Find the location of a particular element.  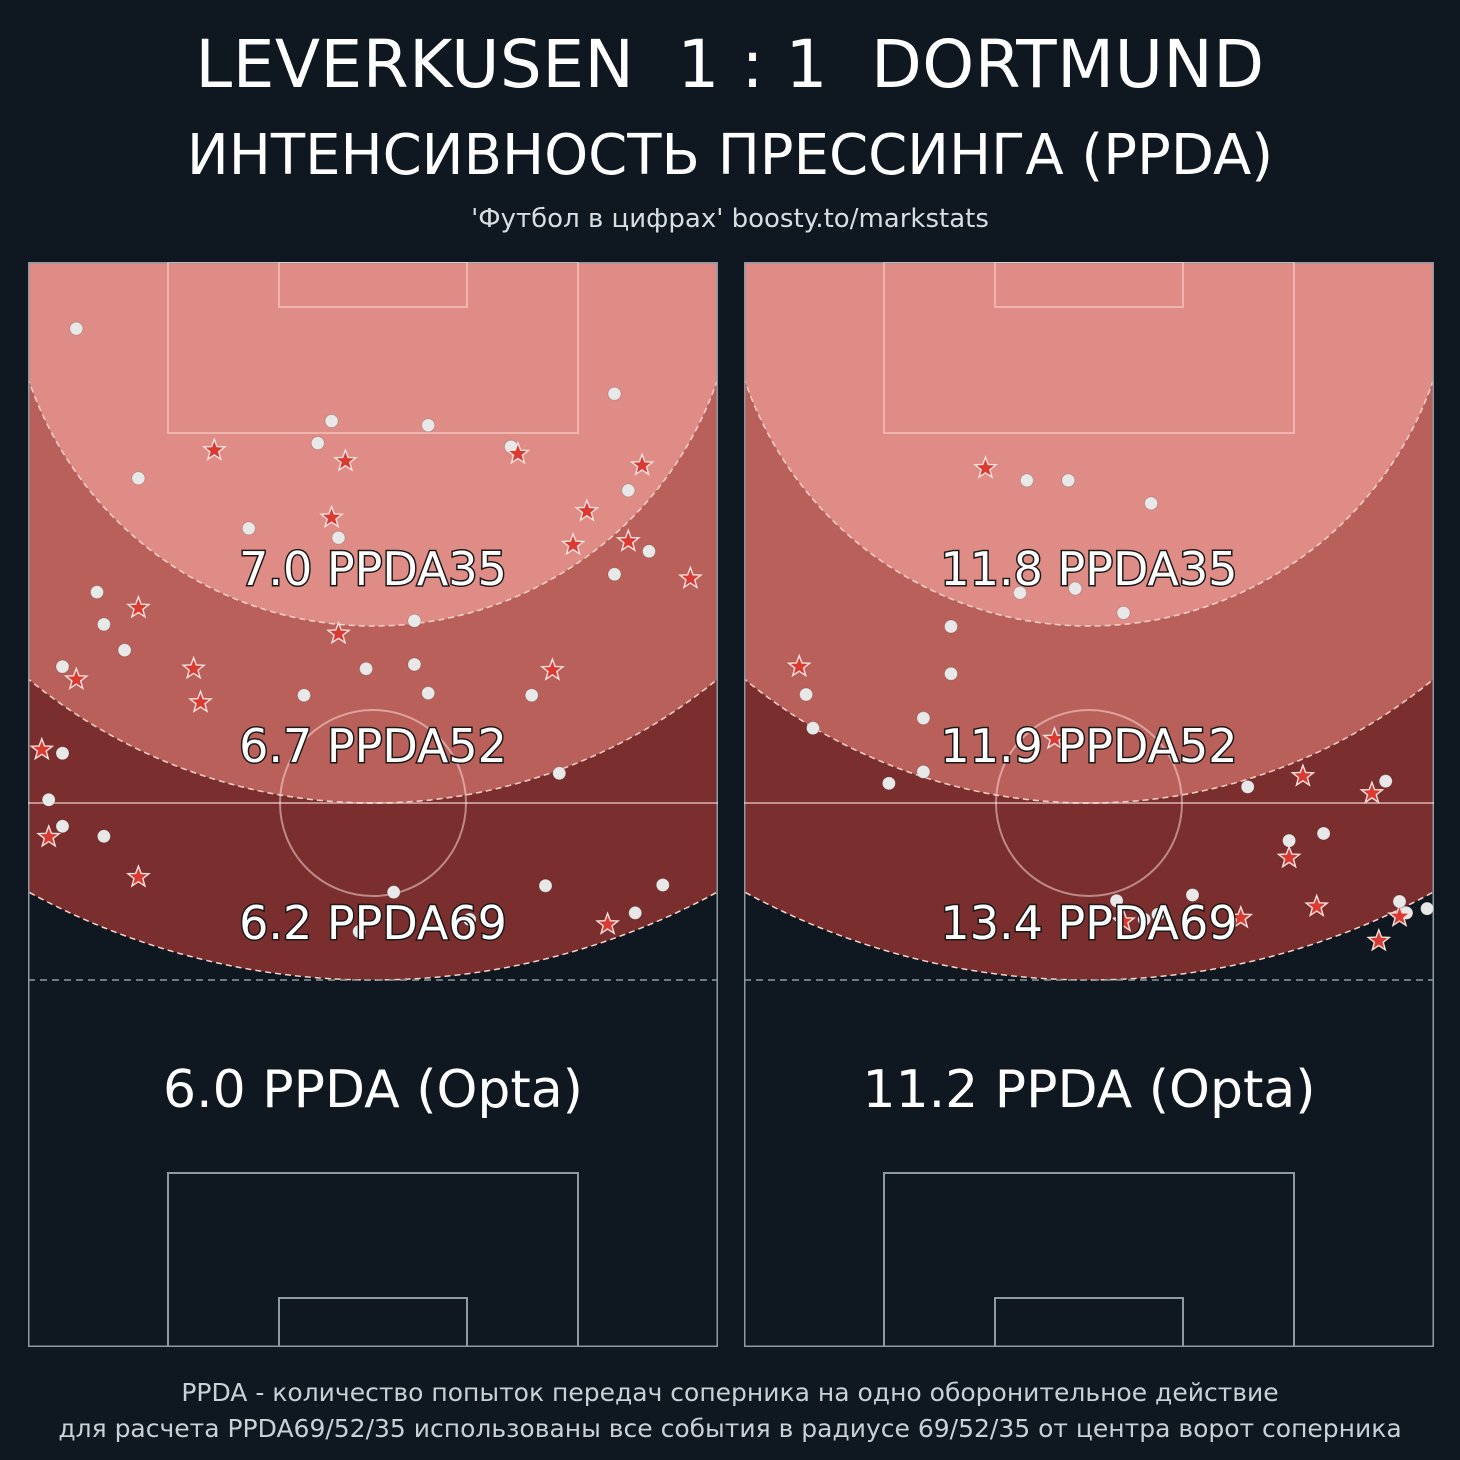

ppda52-label: 11.9 PPDA52 is located at coordinates (1088, 746).